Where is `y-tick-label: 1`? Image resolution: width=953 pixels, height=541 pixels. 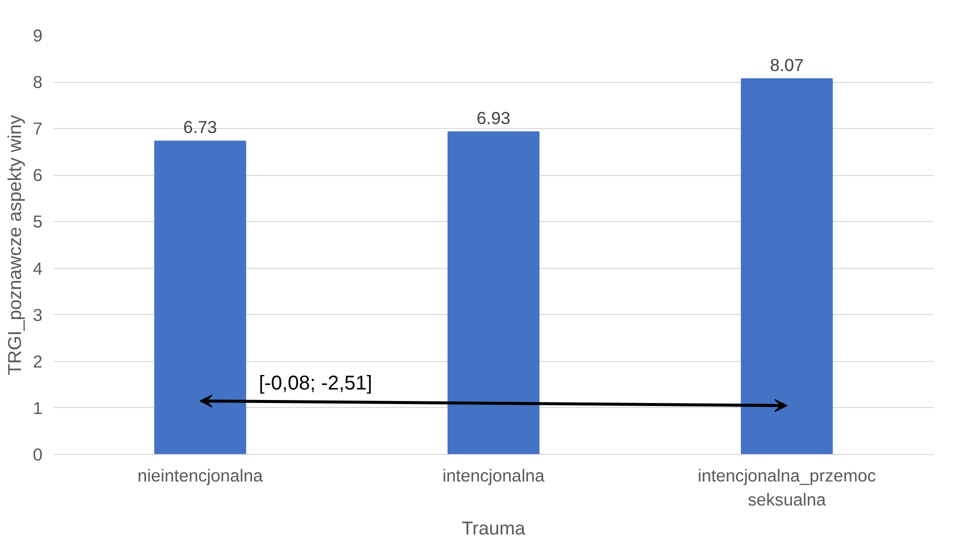 y-tick-label: 1 is located at coordinates (37, 408).